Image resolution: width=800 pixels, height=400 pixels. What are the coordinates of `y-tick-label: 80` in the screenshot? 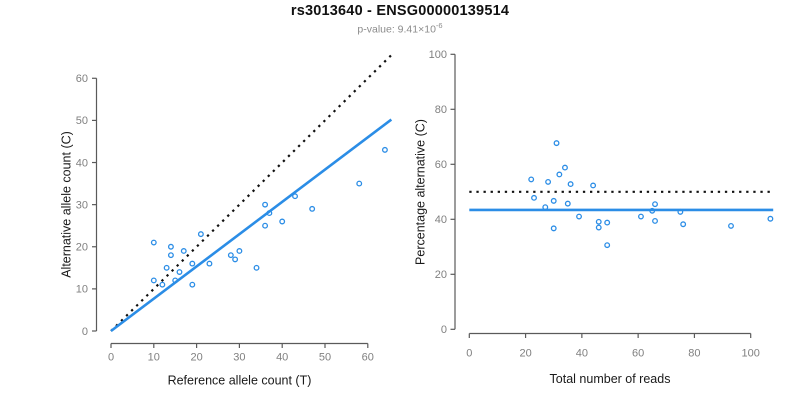 It's located at (441, 110).